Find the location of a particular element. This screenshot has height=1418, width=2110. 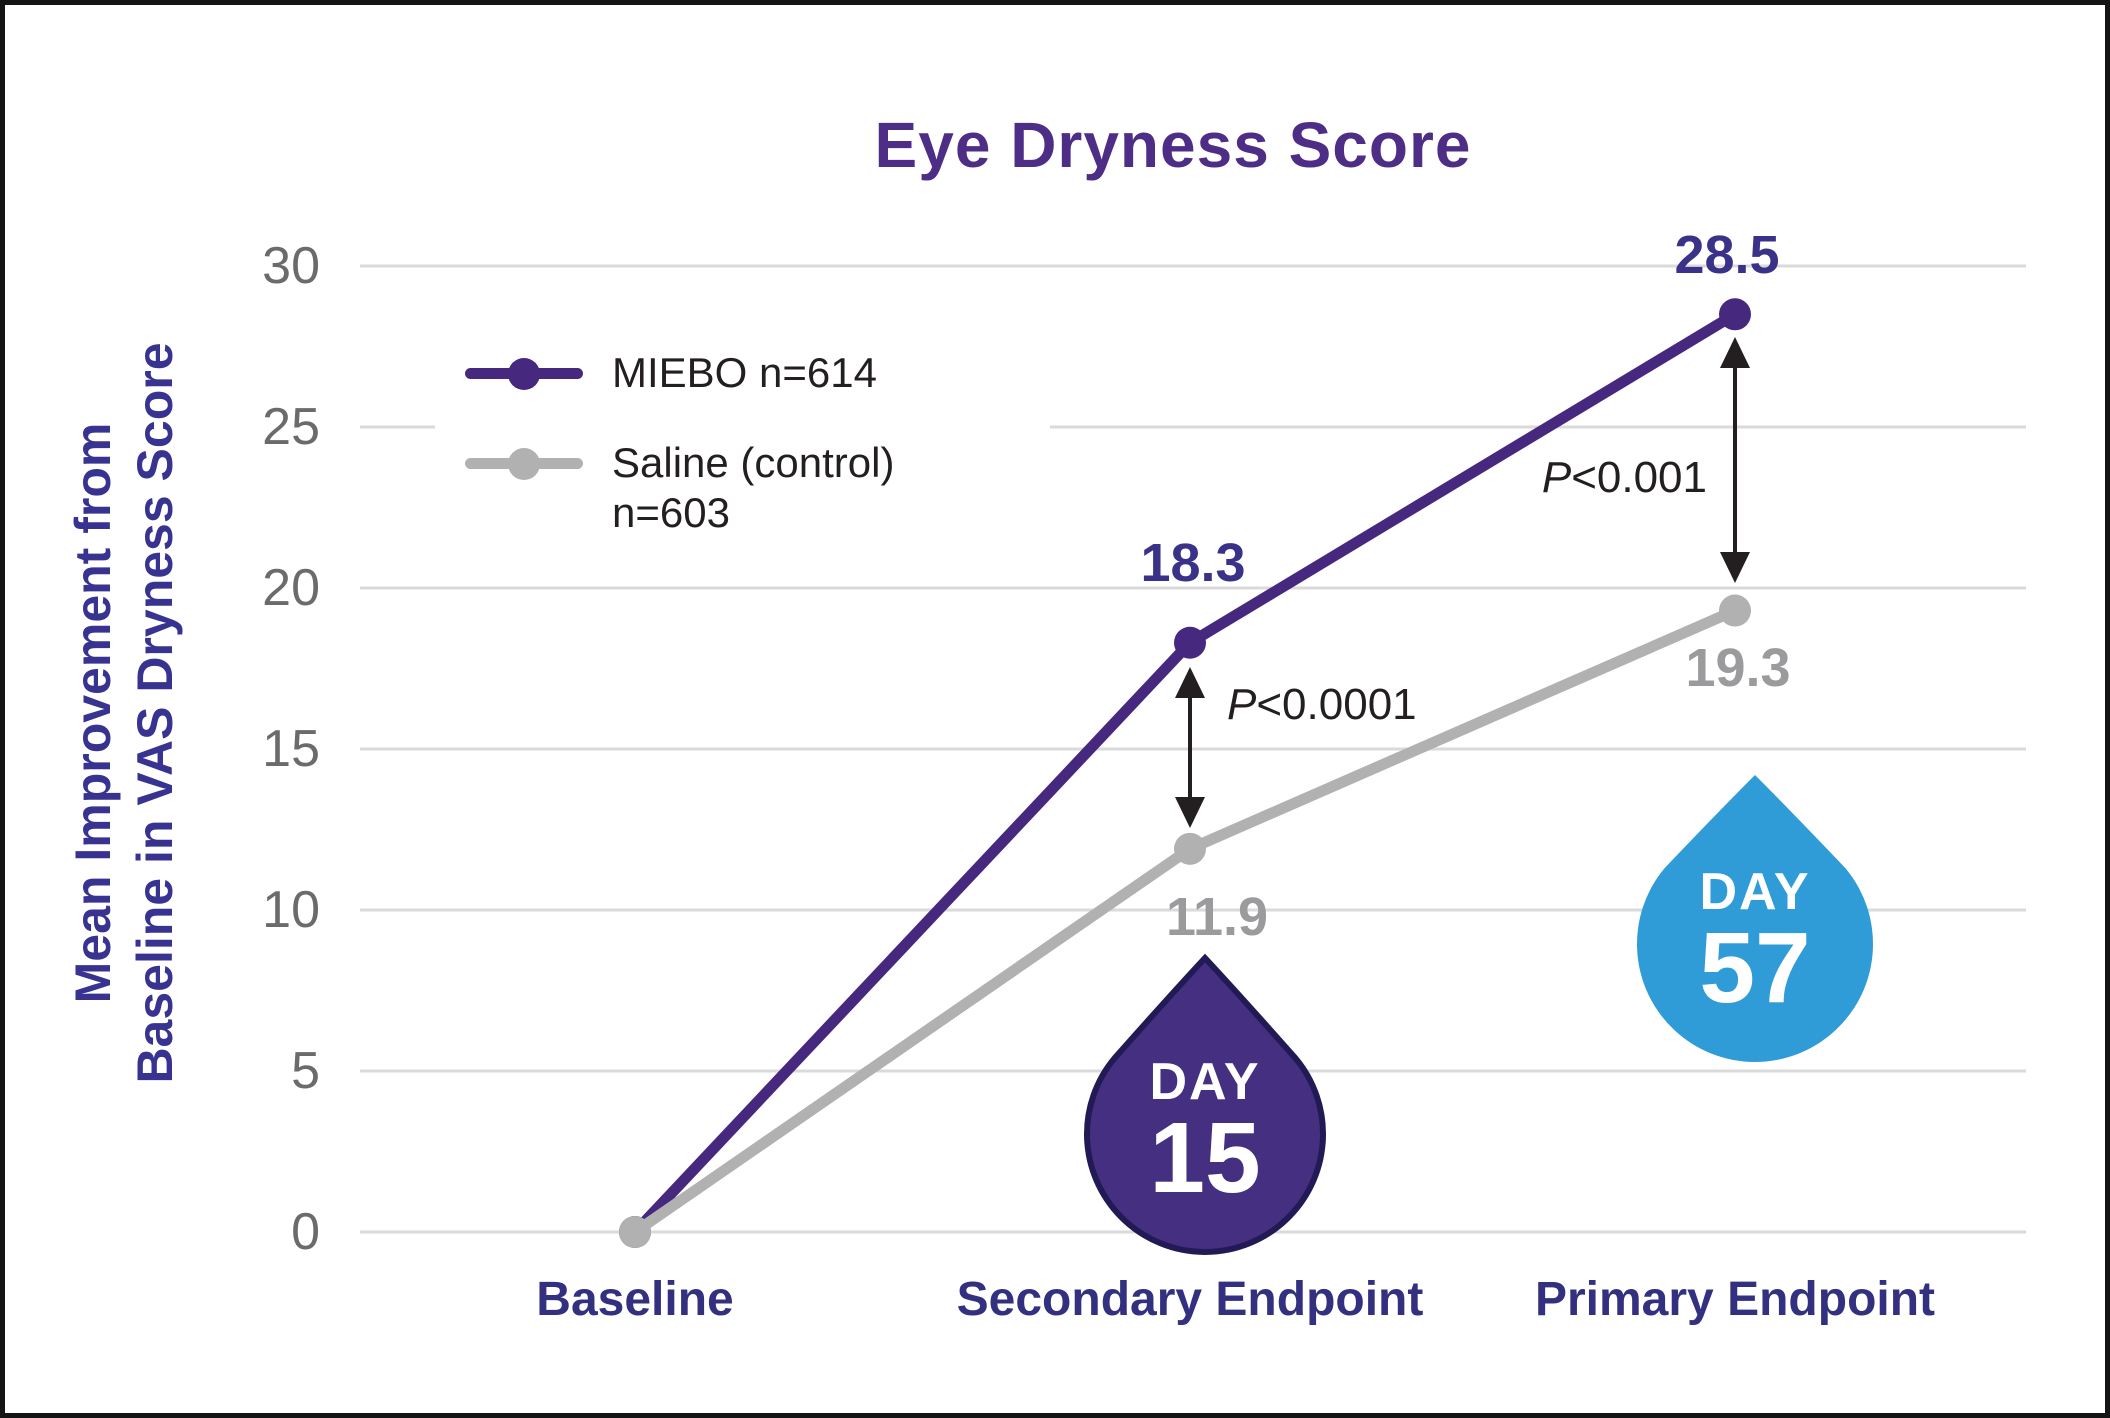

x-axis-category-label-0: Baseline is located at coordinates (635, 1299).